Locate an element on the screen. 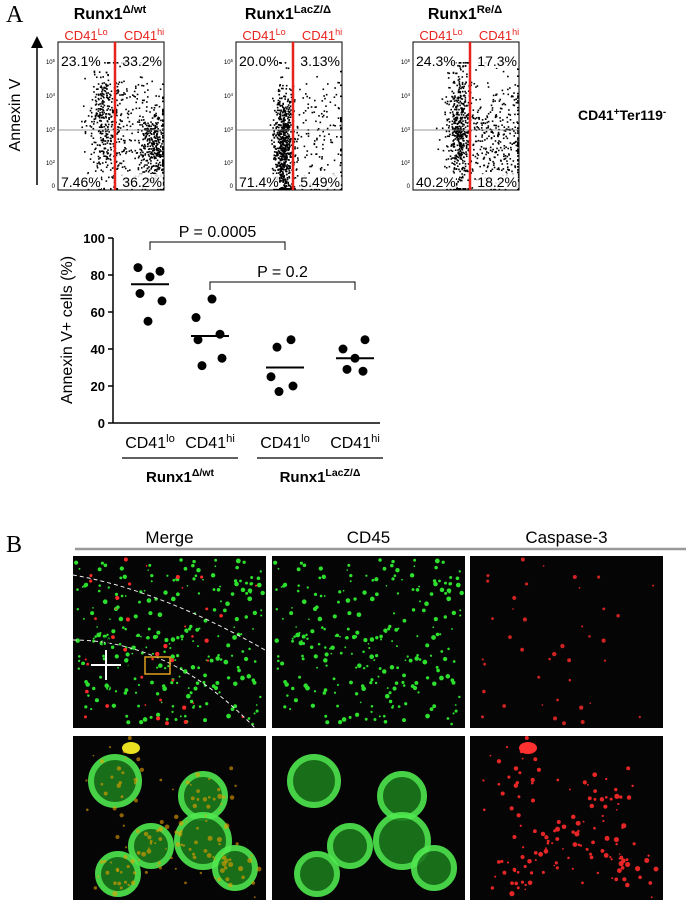  superscript: + is located at coordinates (617, 112).